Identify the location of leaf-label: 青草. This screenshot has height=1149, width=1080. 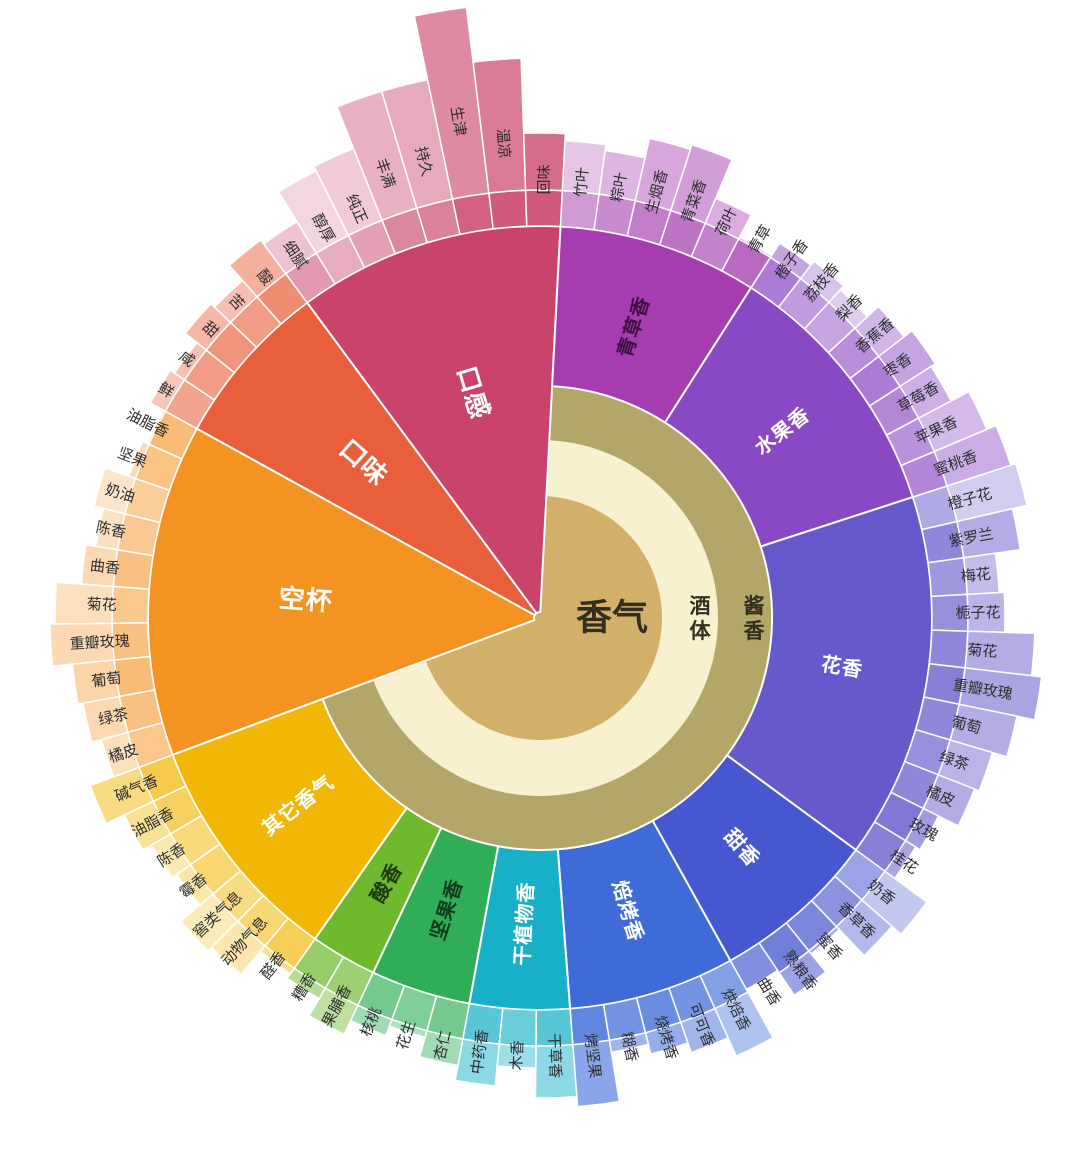
(759, 239).